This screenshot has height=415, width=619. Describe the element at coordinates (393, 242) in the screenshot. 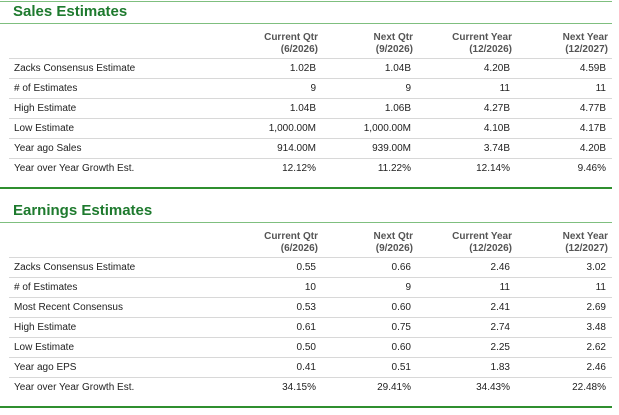

I see `earnings-colhead-next-qtr: Next Qtr (9/2026)` at that location.